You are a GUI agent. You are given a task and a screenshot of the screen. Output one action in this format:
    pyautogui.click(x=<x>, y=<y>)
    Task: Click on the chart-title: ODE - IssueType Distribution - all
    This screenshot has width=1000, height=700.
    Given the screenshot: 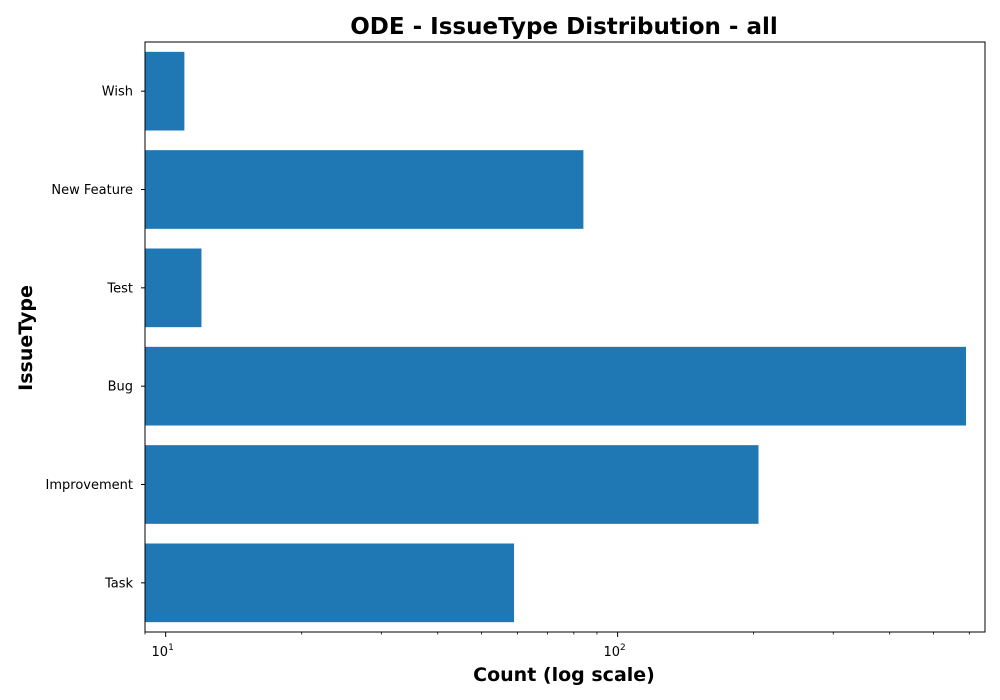 What is the action you would take?
    pyautogui.click(x=563, y=27)
    